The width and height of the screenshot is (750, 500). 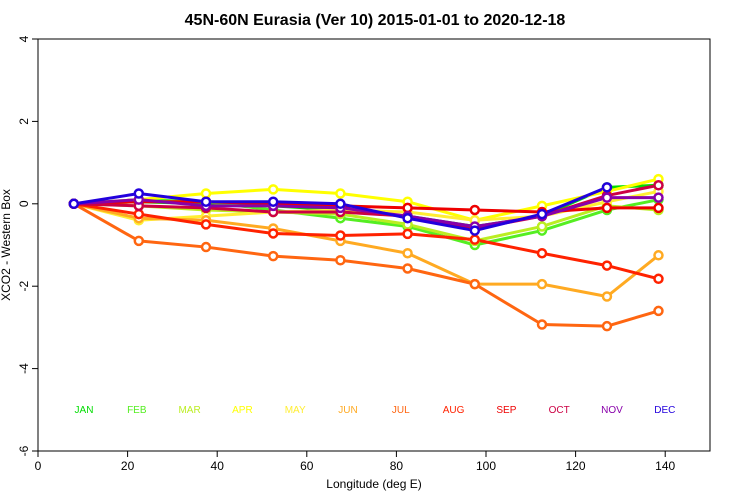 I want to click on x-tick-label: 100, so click(x=486, y=466).